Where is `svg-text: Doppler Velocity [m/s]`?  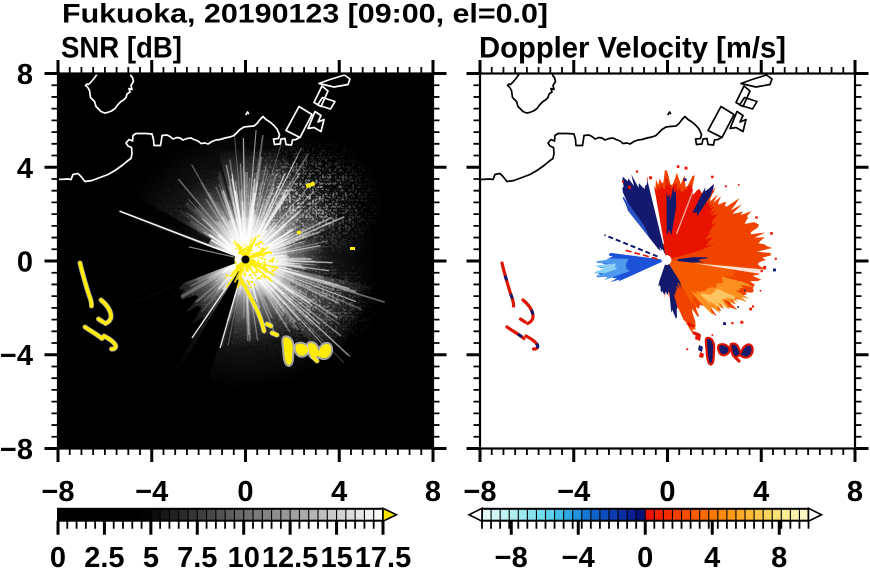
svg-text: Doppler Velocity [m/s] is located at coordinates (632, 48).